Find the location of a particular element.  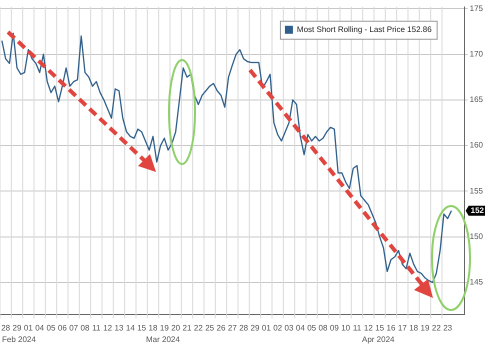

text: Mar 2024 is located at coordinates (163, 339).